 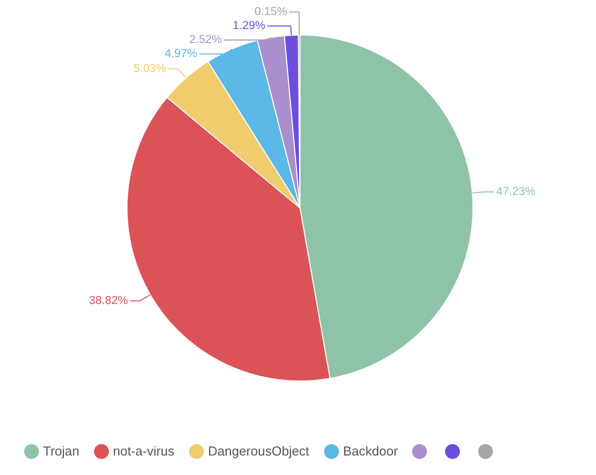 What do you see at coordinates (259, 451) in the screenshot?
I see `legend-label: DangerousObject` at bounding box center [259, 451].